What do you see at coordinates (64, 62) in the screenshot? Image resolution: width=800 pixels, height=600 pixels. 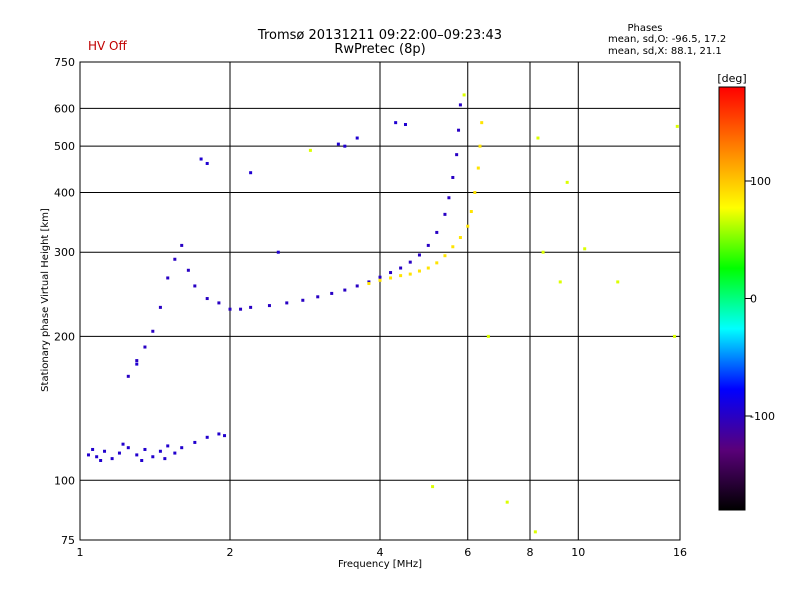 I see `y-tick-label: 750` at bounding box center [64, 62].